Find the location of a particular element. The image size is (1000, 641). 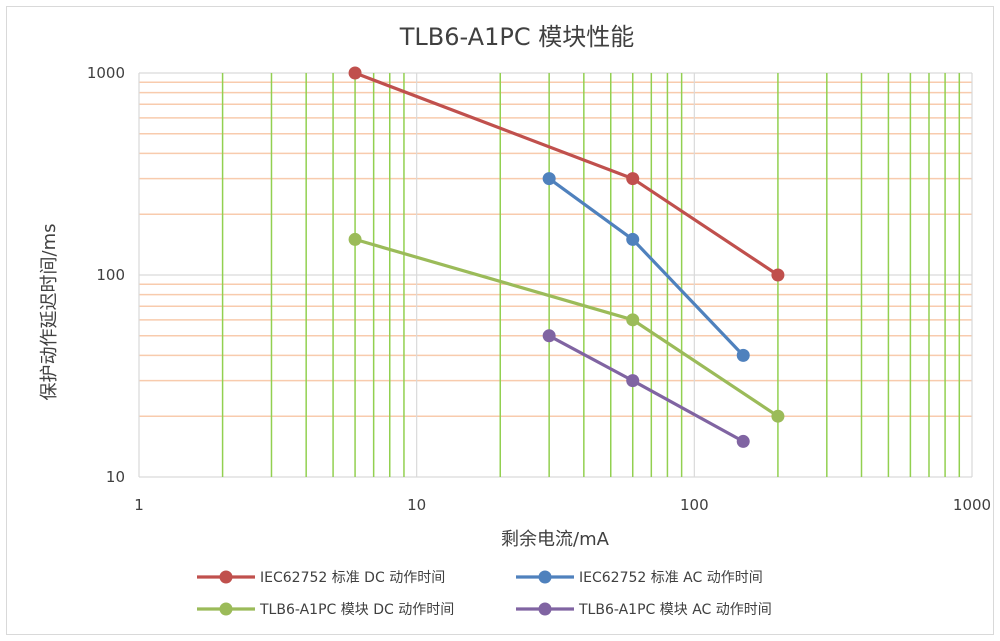

legend-item: TLB6-A1PC 模块 DC 动作时间 is located at coordinates (325, 610).